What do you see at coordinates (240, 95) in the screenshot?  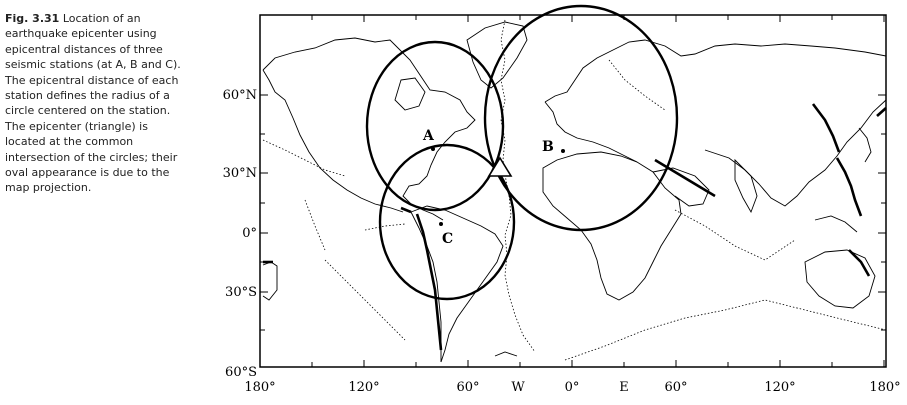 I see `lat-label-60n: 60°N` at bounding box center [240, 95].